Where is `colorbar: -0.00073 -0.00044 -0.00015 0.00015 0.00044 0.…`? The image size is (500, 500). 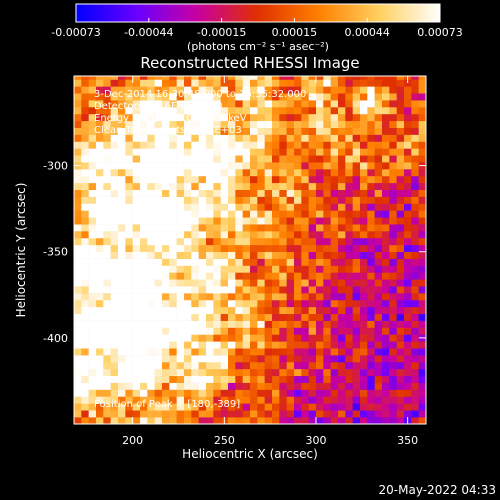 colorbar: -0.00073 -0.00044 -0.00015 0.00015 0.00044 0.… is located at coordinates (257, 28).